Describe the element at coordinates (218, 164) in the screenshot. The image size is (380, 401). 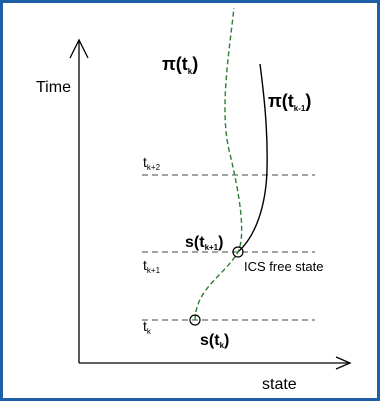
I see `trajectory-pi-tk` at that location.